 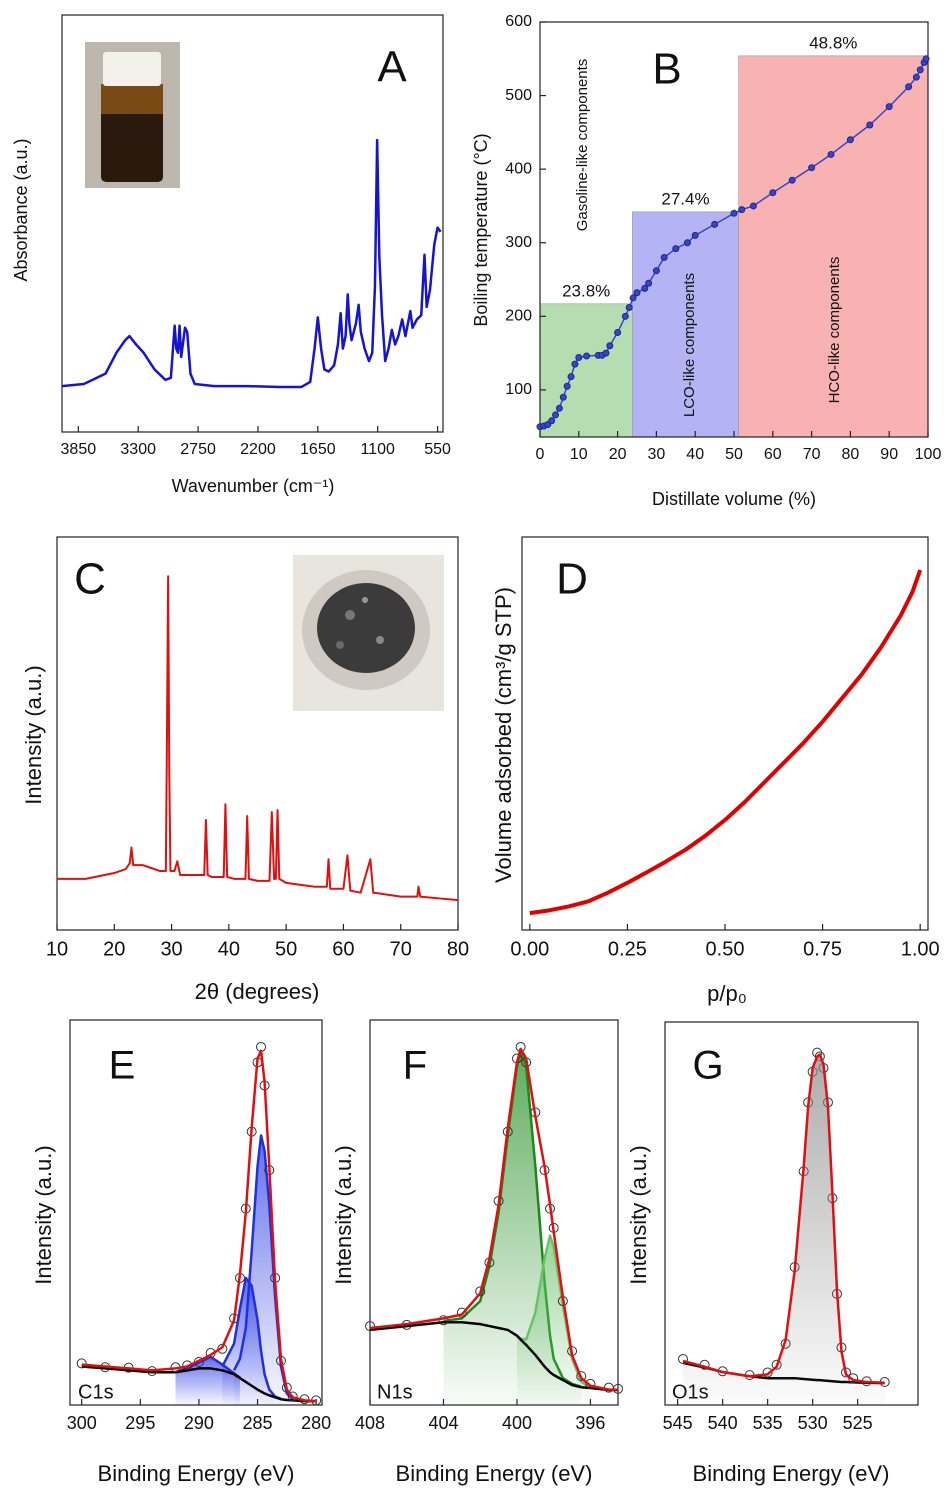 What do you see at coordinates (318, 449) in the screenshot?
I see `x-tick-label: 1650` at bounding box center [318, 449].